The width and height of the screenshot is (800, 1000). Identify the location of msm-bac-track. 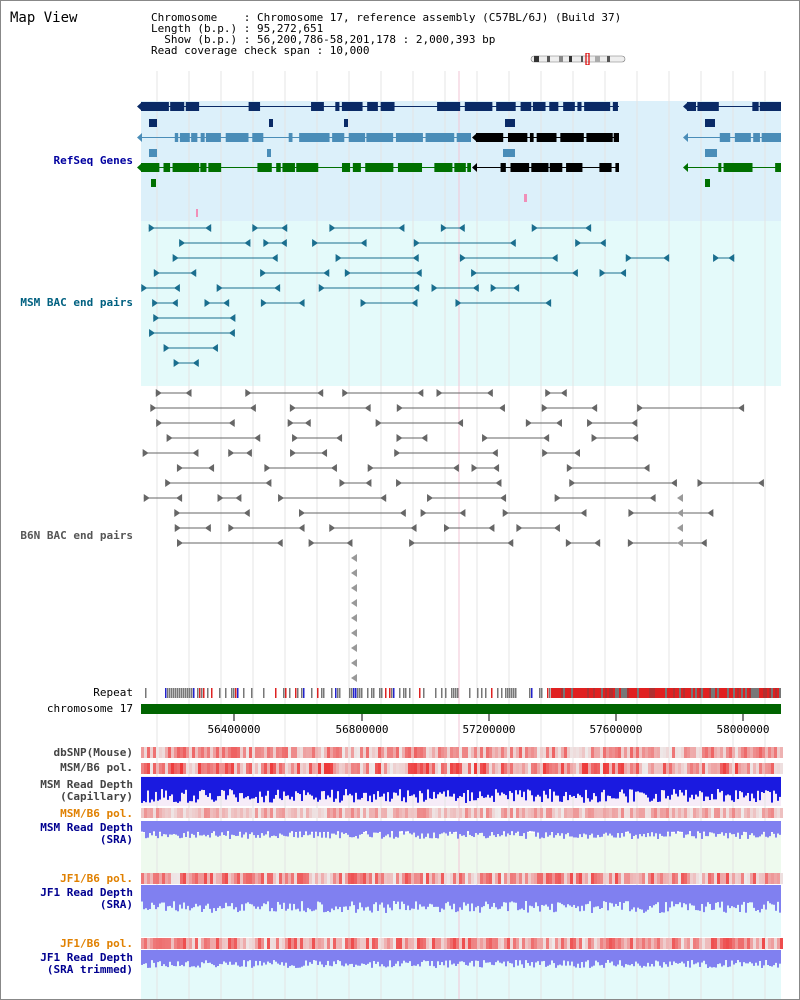
(438, 295).